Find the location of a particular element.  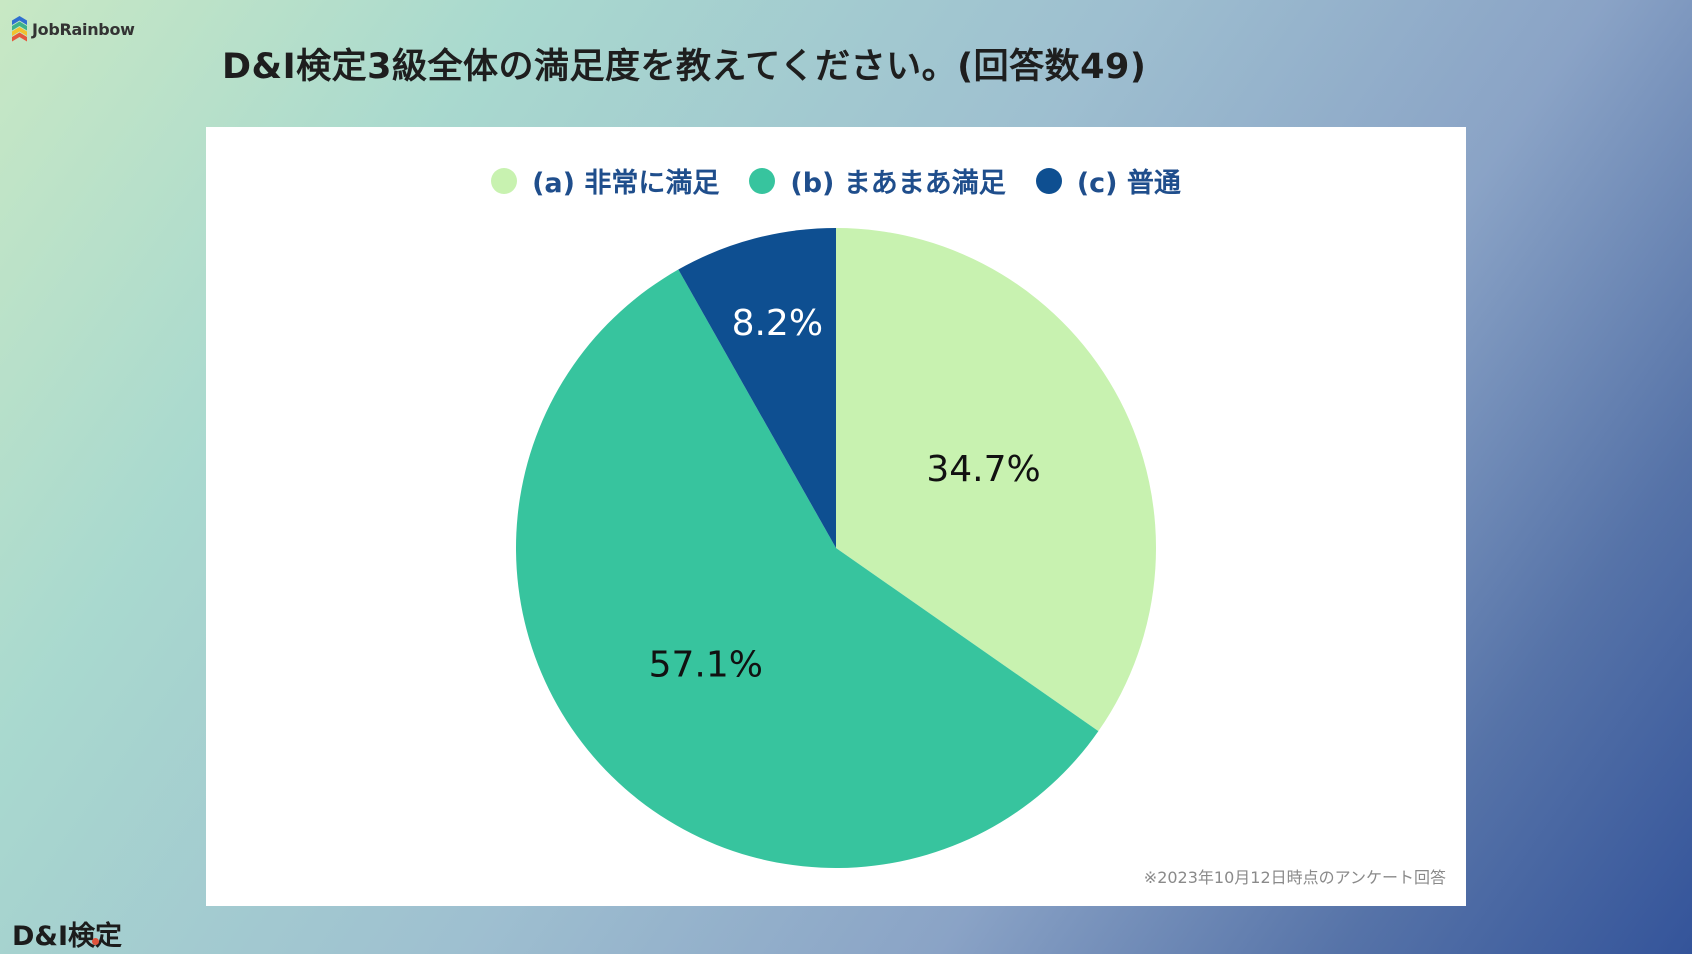

logo-band-red is located at coordinates (19, 37).